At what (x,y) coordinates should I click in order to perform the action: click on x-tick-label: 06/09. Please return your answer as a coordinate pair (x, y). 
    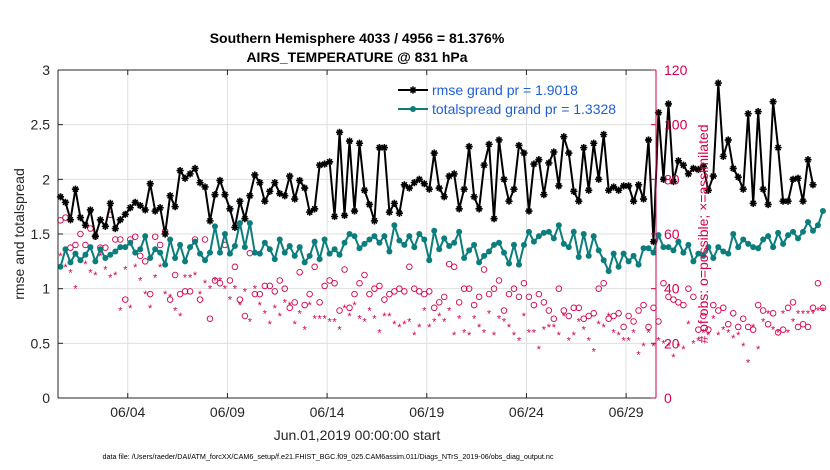
    Looking at the image, I should click on (227, 412).